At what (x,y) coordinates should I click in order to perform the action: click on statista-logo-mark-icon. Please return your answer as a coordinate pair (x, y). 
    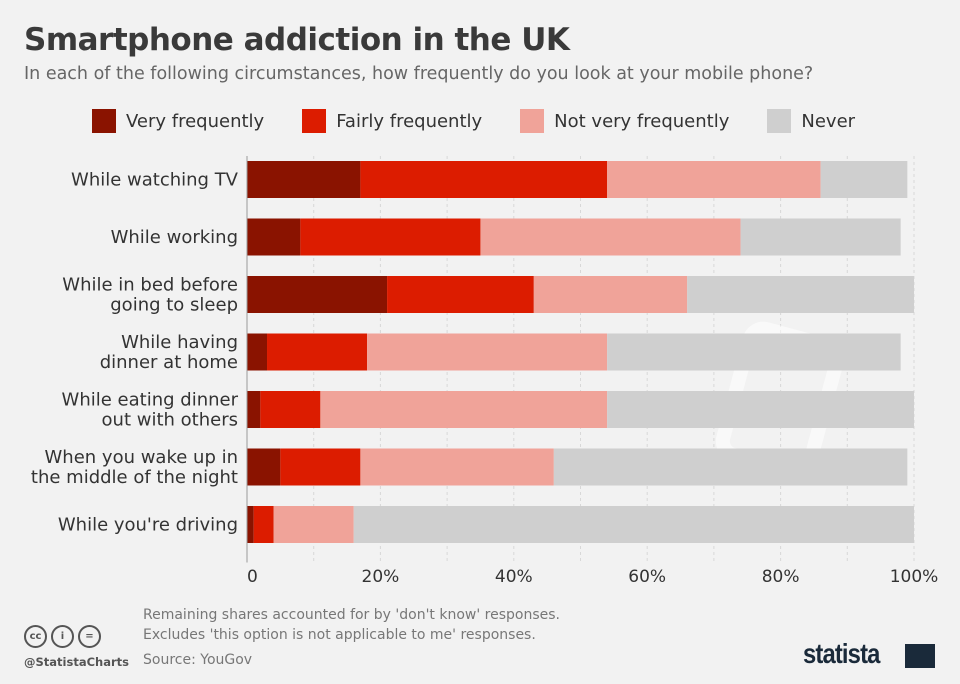
    Looking at the image, I should click on (920, 656).